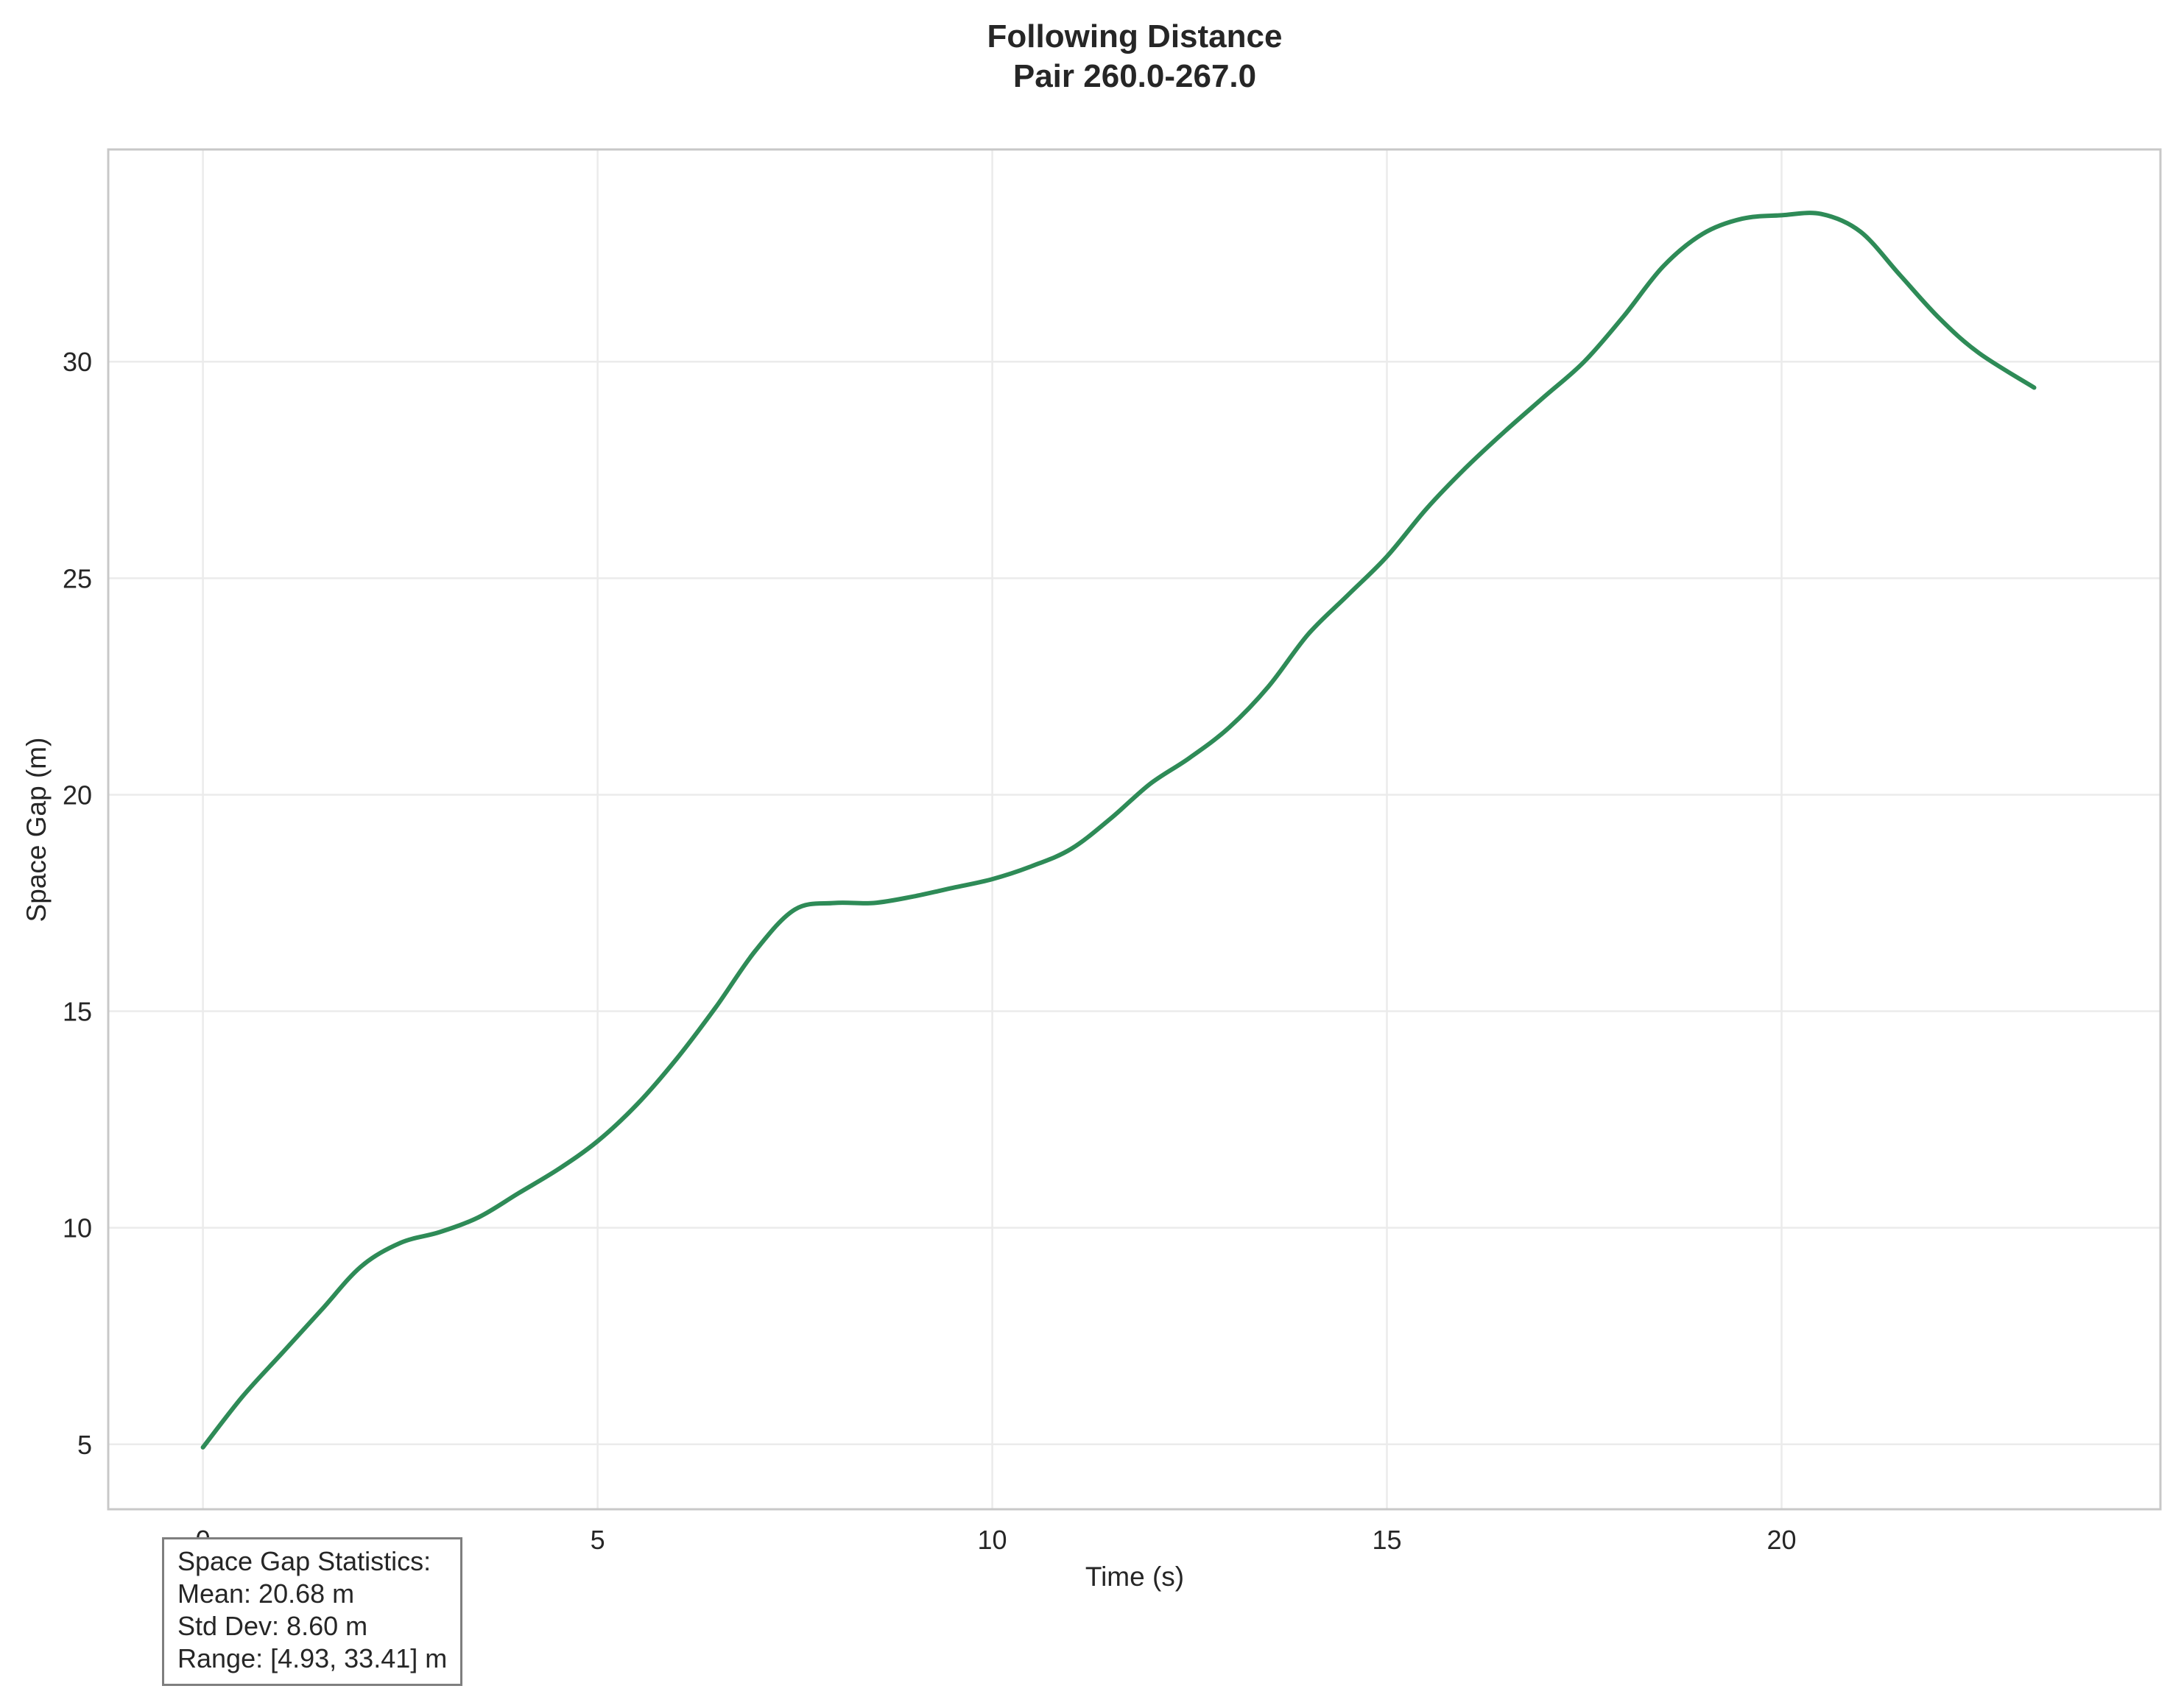 The width and height of the screenshot is (2184, 1697). Describe the element at coordinates (84, 1445) in the screenshot. I see `y-tick-label: 5` at that location.